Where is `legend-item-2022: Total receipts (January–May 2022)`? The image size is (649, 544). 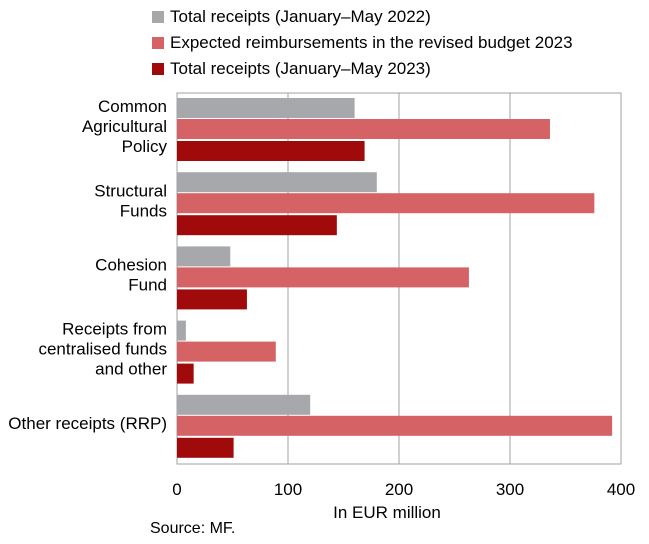
legend-item-2022: Total receipts (January–May 2022) is located at coordinates (362, 17).